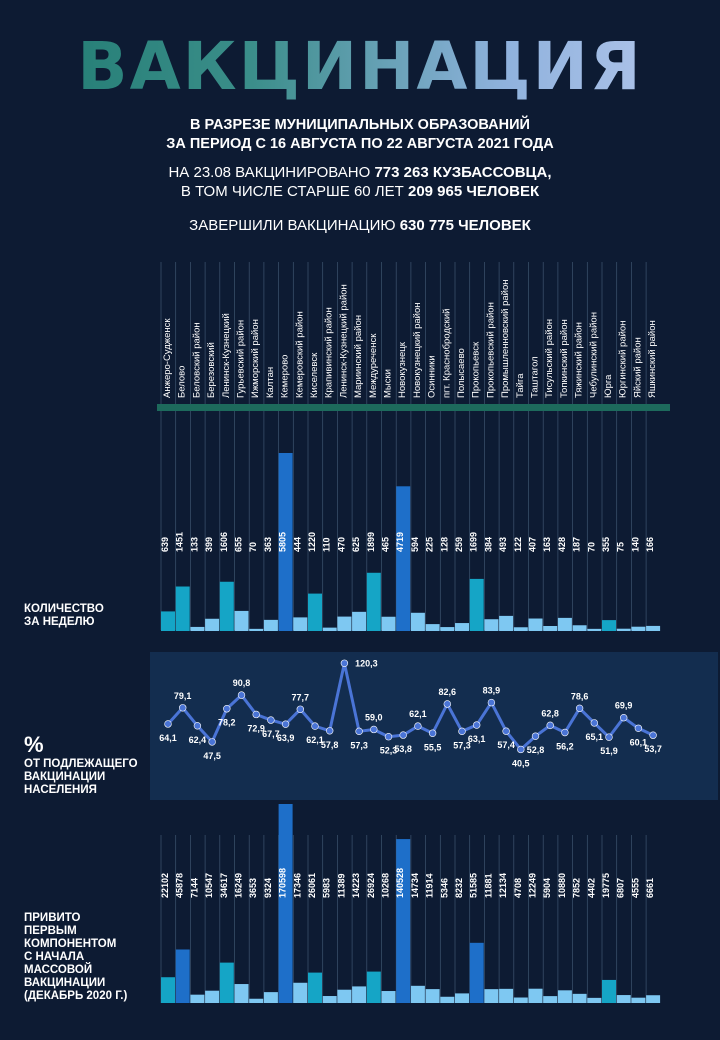  I want to click on percent-value-label: 78,2, so click(227, 723).